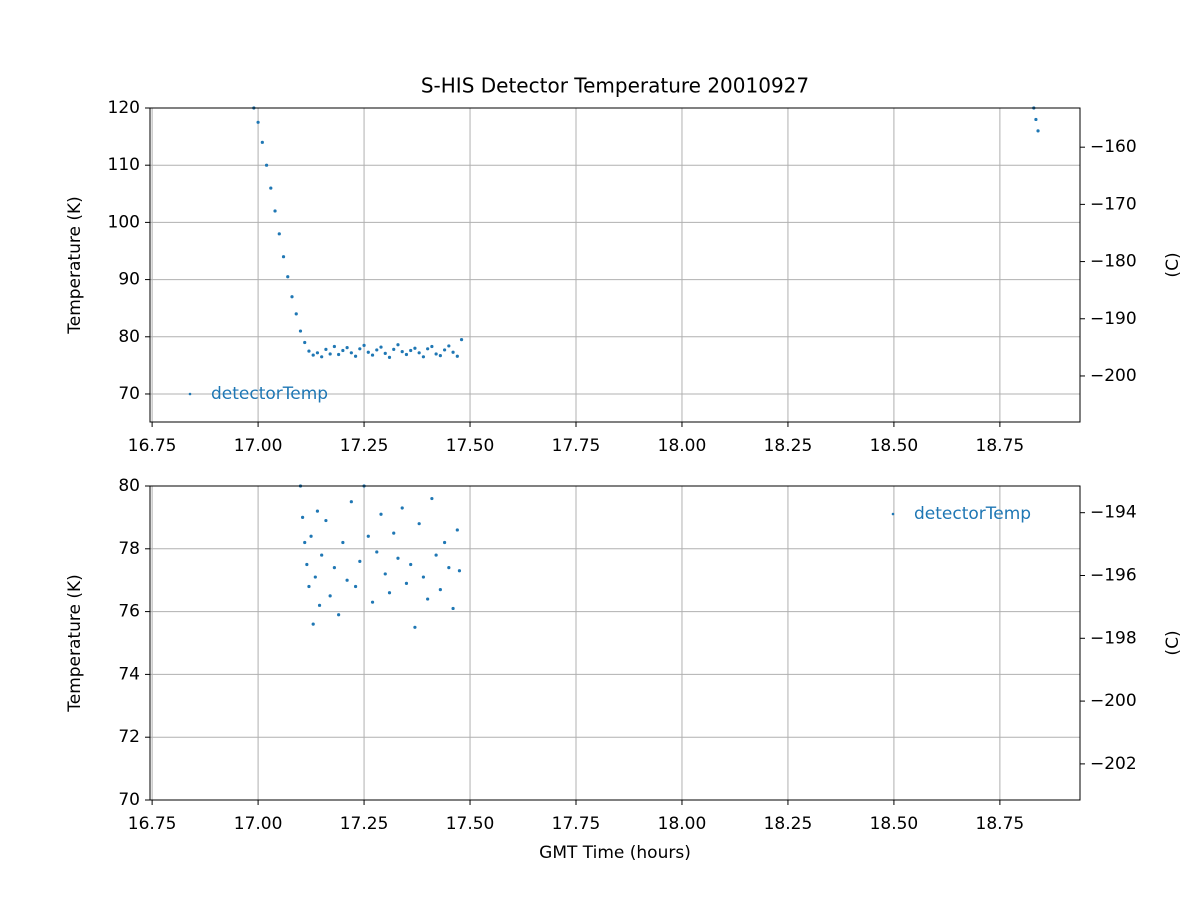 The height and width of the screenshot is (900, 1200). What do you see at coordinates (1113, 638) in the screenshot?
I see `y2-tick-label: −198` at bounding box center [1113, 638].